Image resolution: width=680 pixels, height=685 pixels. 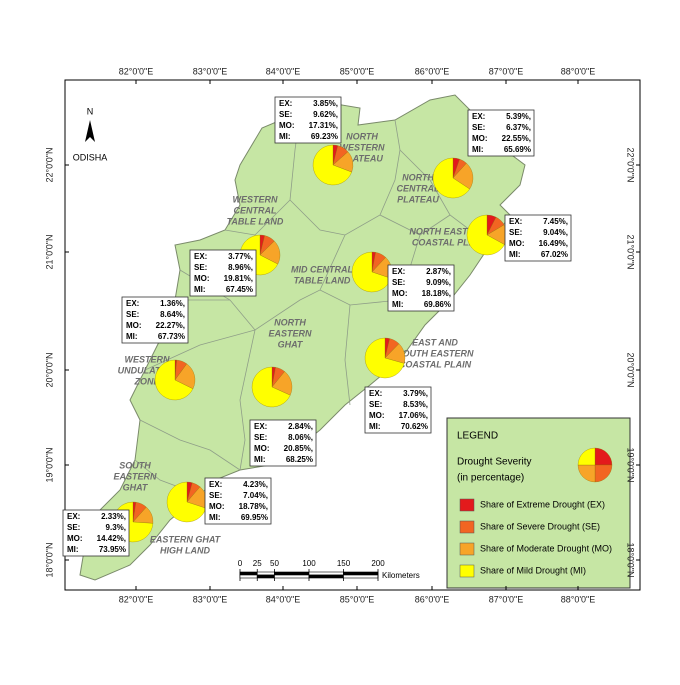 I want to click on stat-value: 3.85%,, so click(x=325, y=103).